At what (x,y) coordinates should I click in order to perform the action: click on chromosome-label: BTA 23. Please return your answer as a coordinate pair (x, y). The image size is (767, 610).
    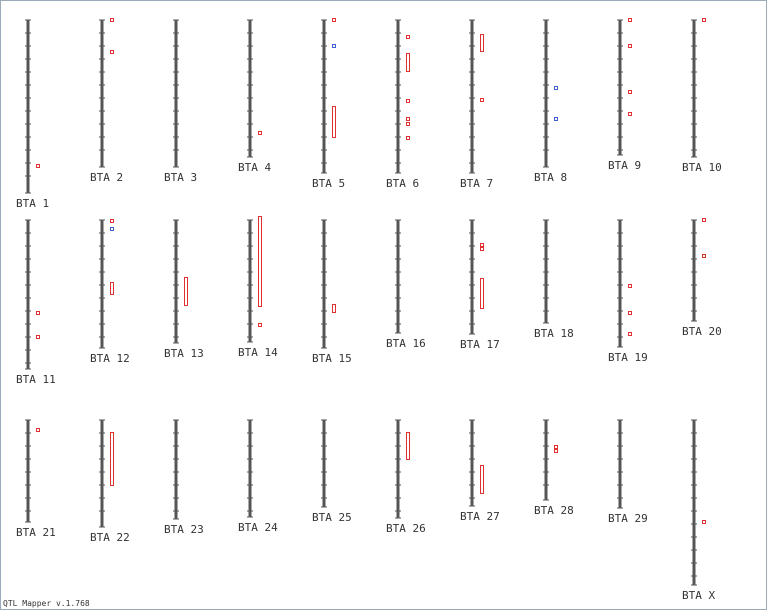
    Looking at the image, I should click on (184, 529).